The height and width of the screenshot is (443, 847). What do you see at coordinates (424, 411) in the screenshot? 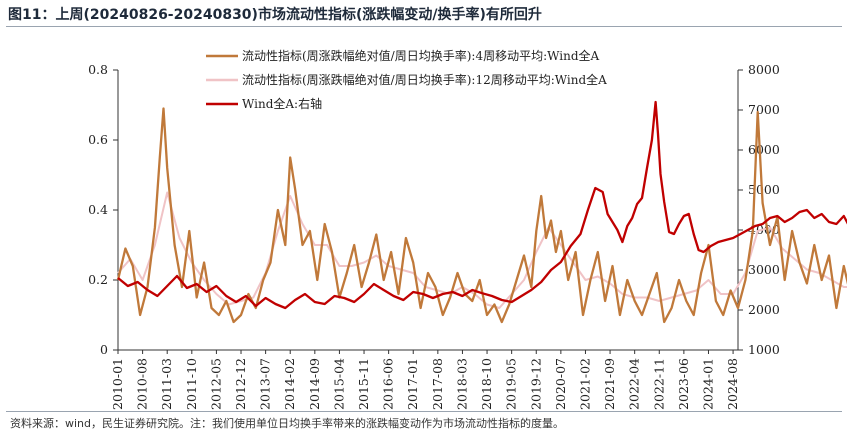
I see `source-divider` at bounding box center [424, 411].